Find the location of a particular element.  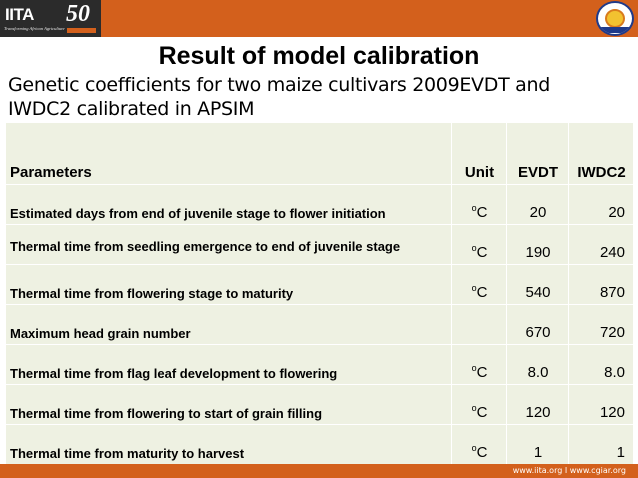

logo-years-band is located at coordinates (81, 30).